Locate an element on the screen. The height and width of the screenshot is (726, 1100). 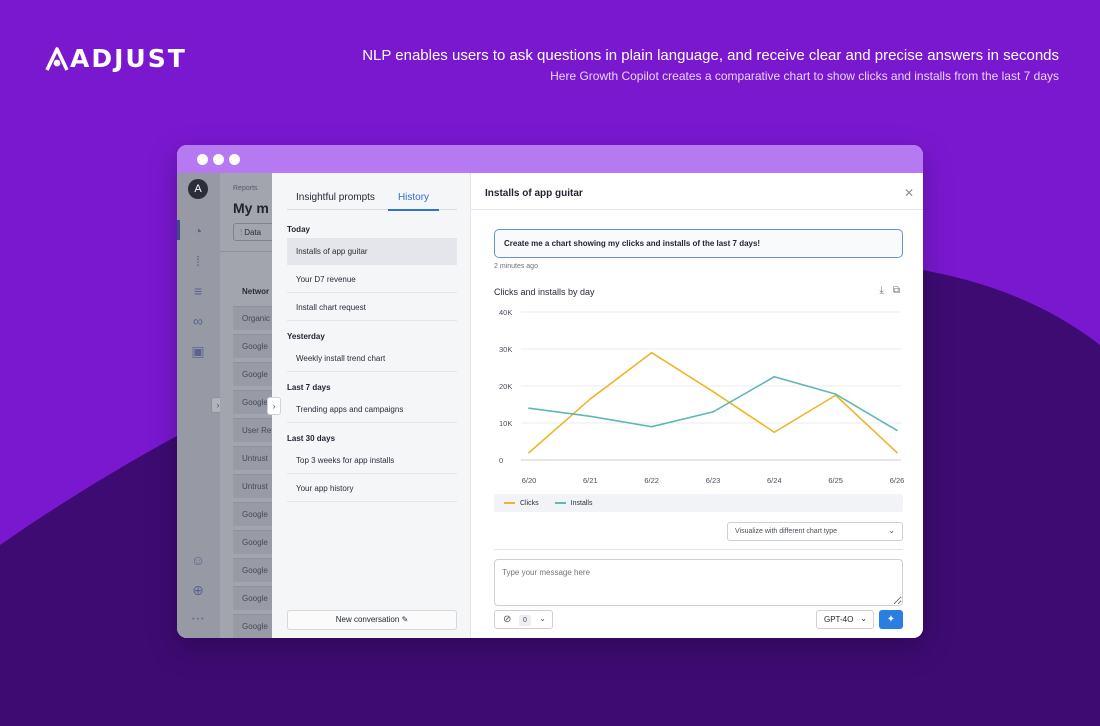
sliders-icon: ≡ is located at coordinates (198, 291).